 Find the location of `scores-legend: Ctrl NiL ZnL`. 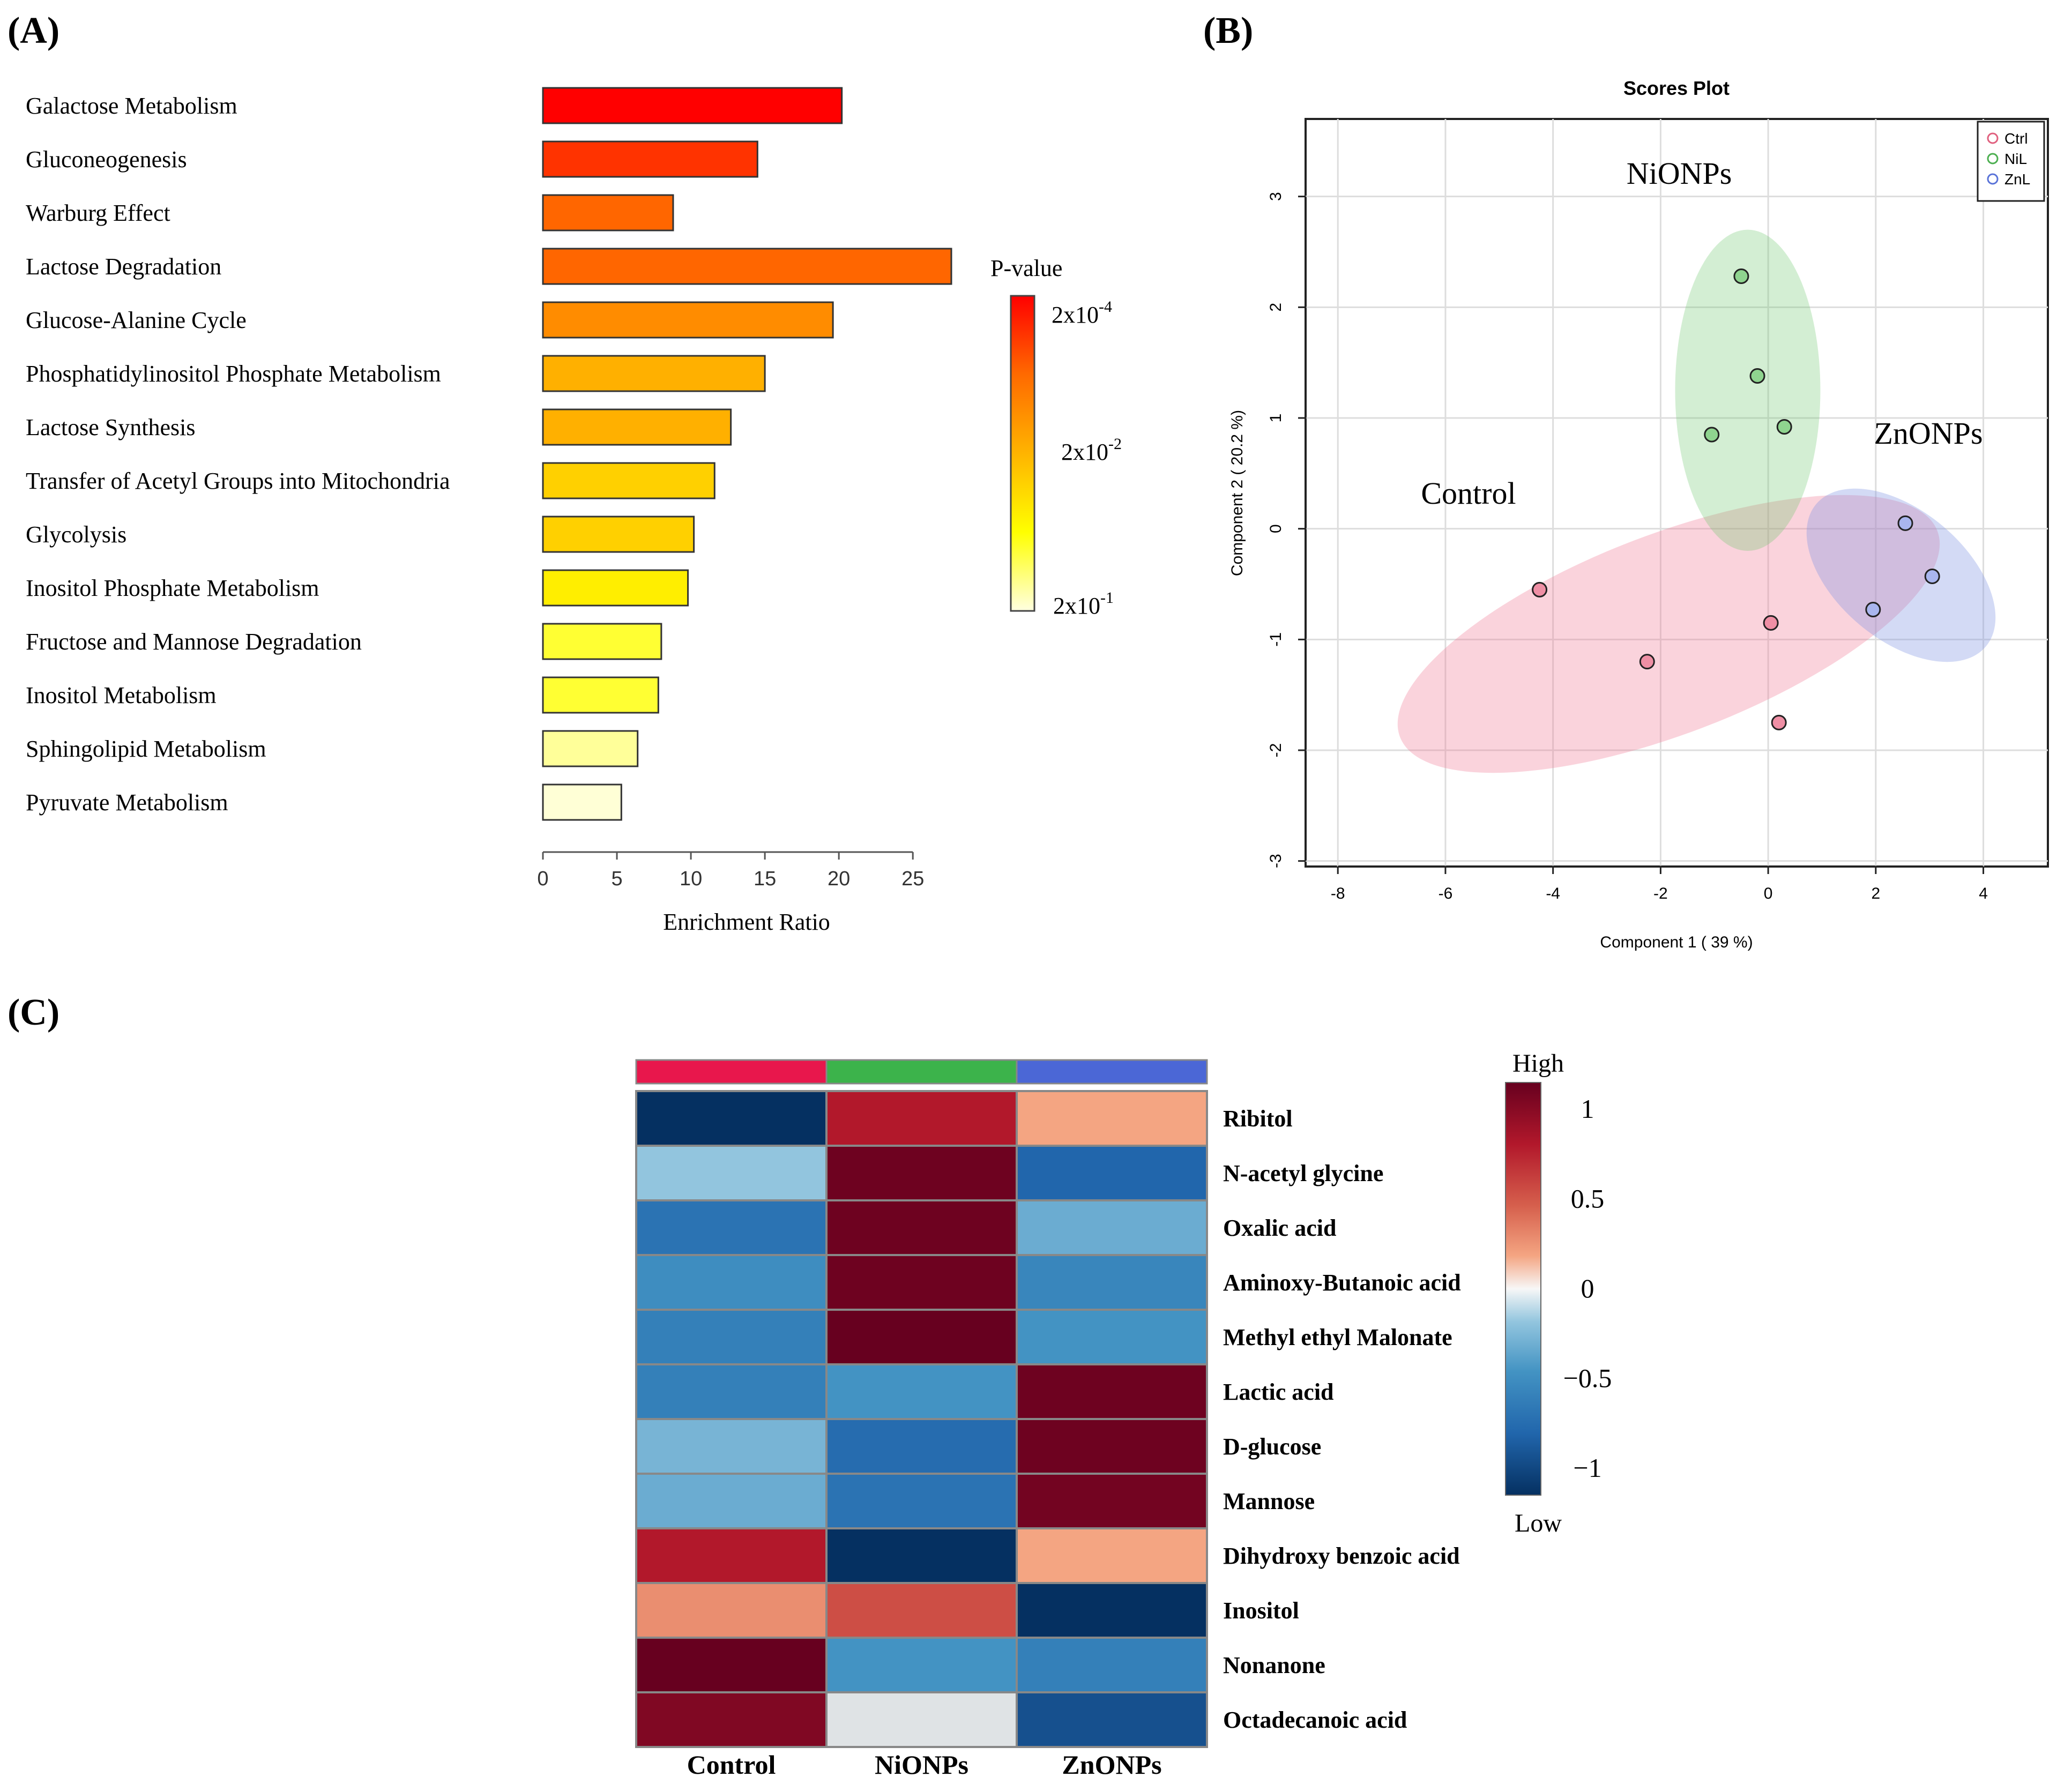

scores-legend: Ctrl NiL ZnL is located at coordinates (2011, 161).